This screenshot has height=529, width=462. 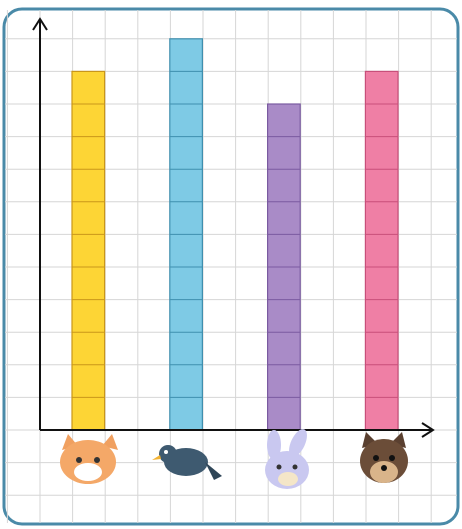 What do you see at coordinates (384, 457) in the screenshot?
I see `dog-icon` at bounding box center [384, 457].